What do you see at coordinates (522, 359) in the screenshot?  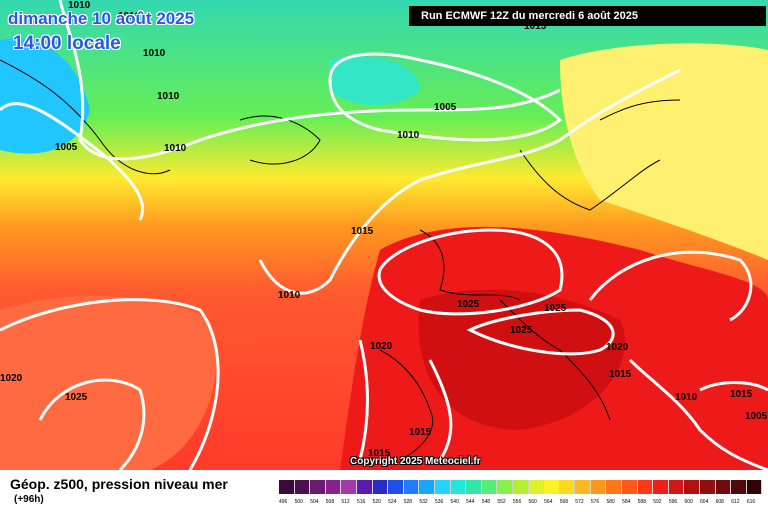 I see `geopotential-core-zone` at bounding box center [522, 359].